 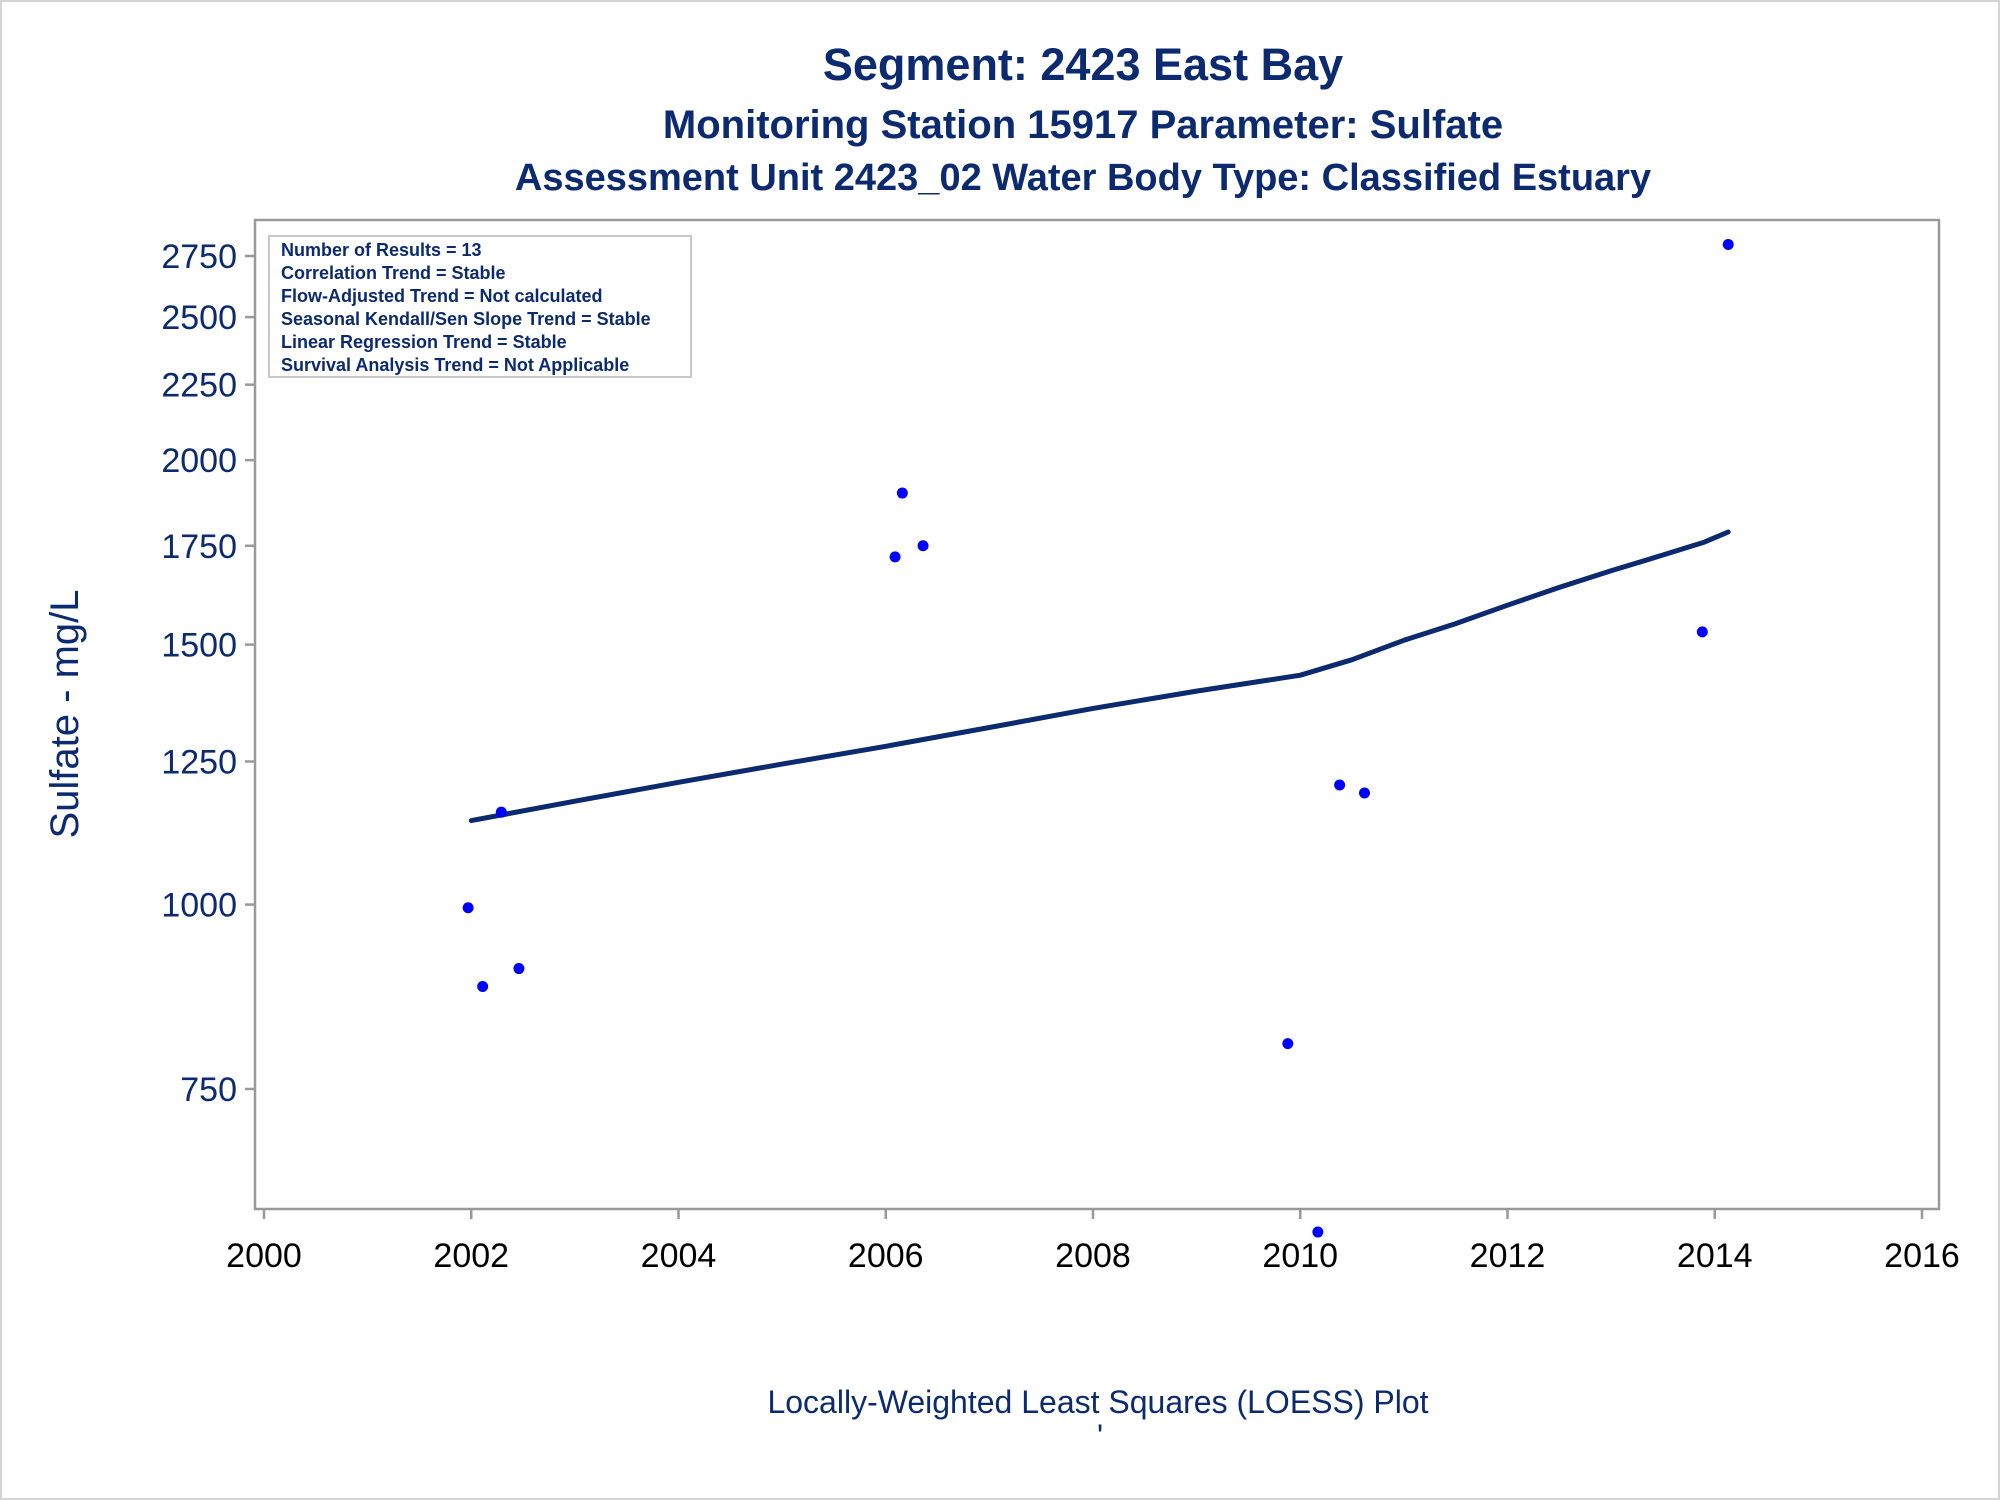 What do you see at coordinates (208, 1090) in the screenshot?
I see `y-tick-label: 750` at bounding box center [208, 1090].